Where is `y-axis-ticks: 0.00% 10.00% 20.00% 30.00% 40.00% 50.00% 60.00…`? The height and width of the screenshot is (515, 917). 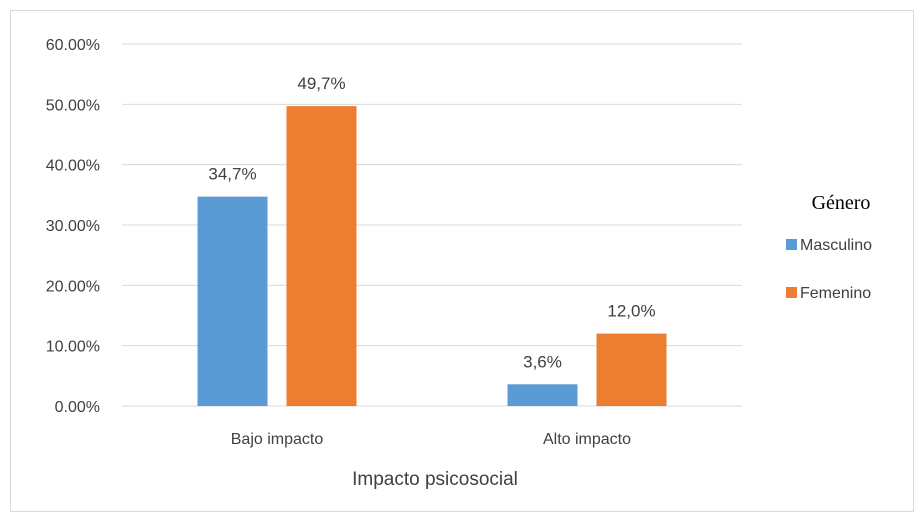
y-axis-ticks: 0.00% 10.00% 20.00% 30.00% 40.00% 50.00% 60.00… is located at coordinates (73, 226).